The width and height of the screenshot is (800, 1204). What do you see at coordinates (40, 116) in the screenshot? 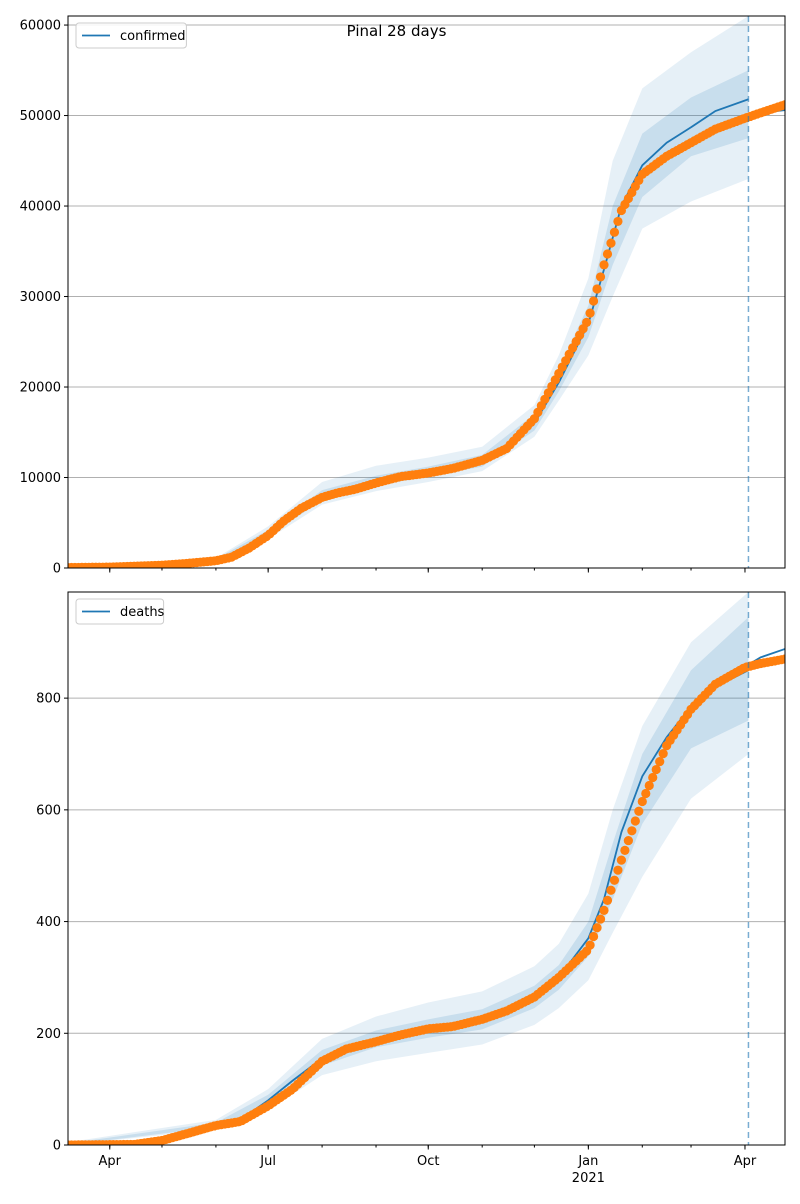
I see `y-tick-label: 50000` at bounding box center [40, 116].